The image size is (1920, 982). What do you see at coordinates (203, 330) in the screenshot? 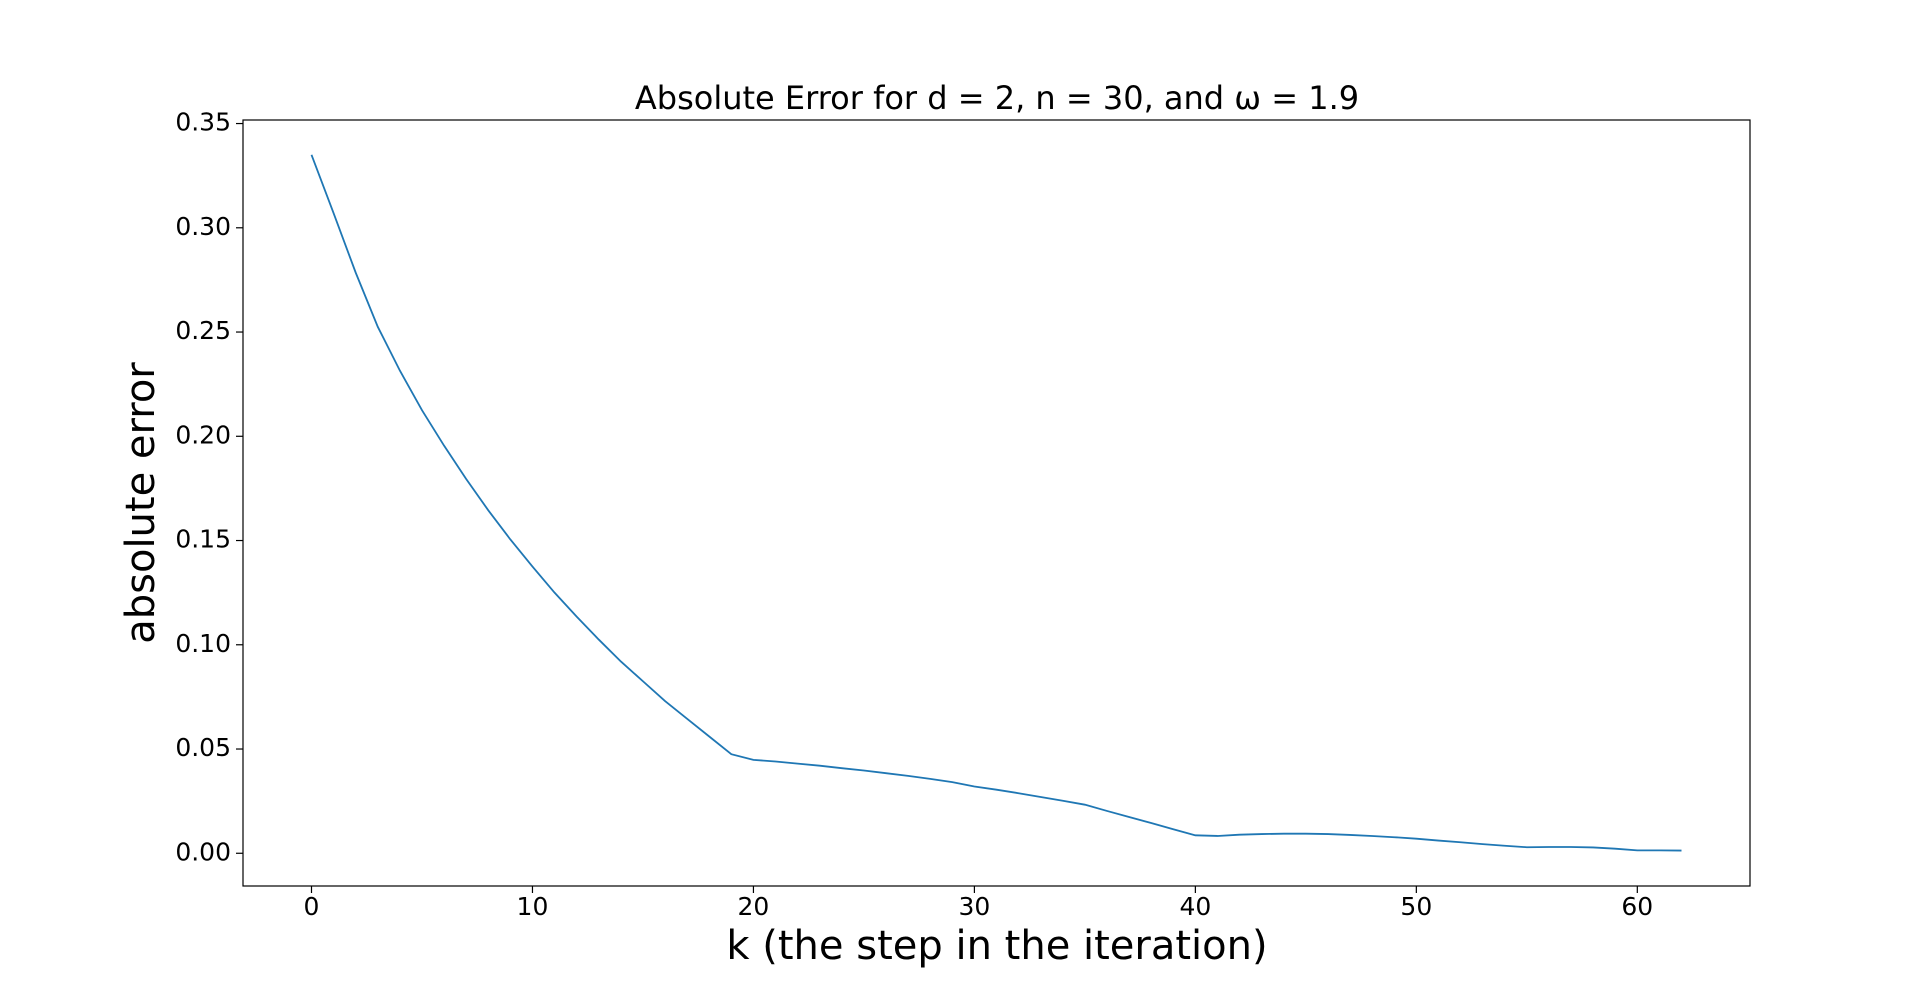
I see `y-tick-label: 0.25` at bounding box center [203, 330].